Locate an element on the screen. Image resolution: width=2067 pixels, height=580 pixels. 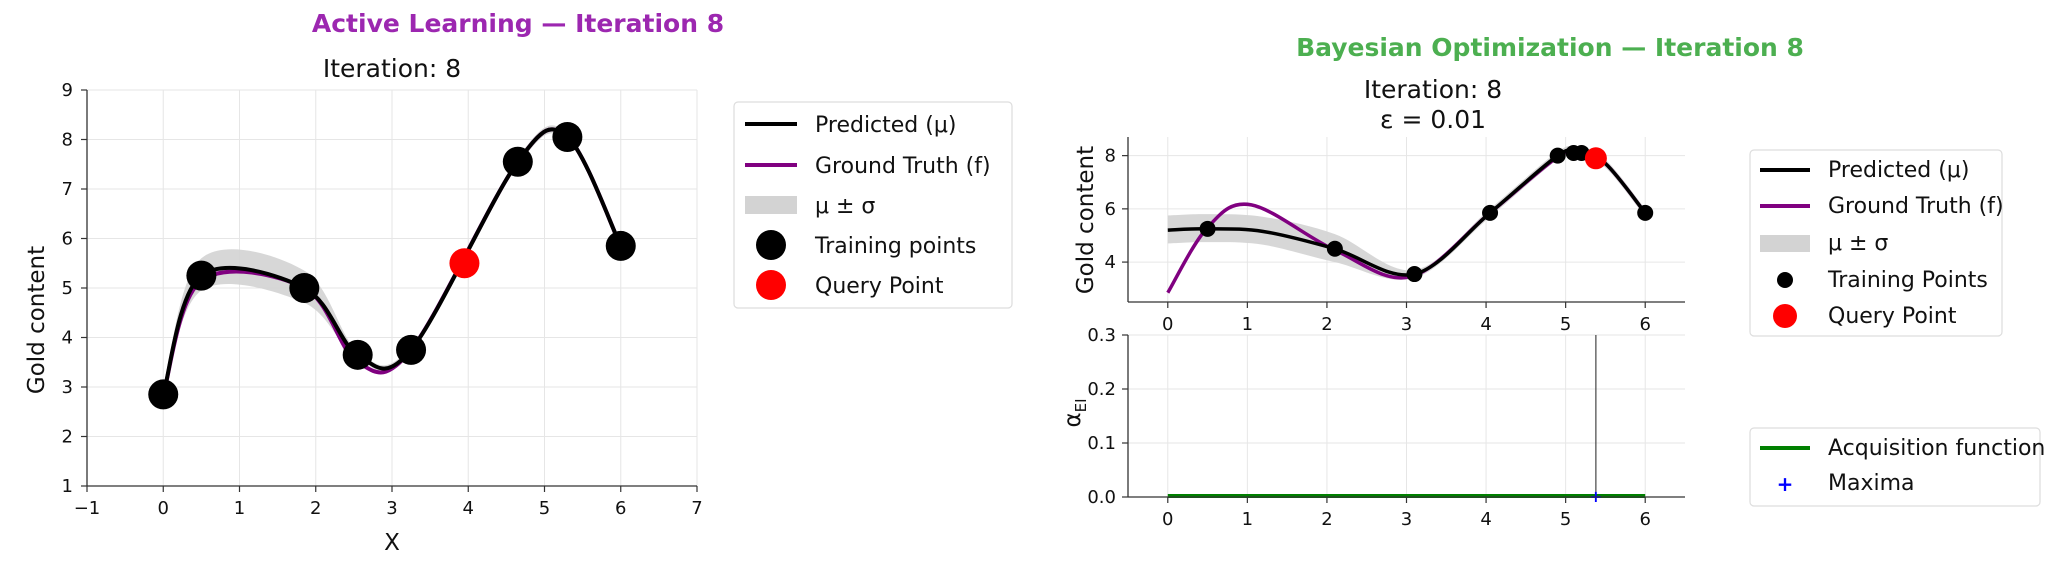
bo-band-area is located at coordinates (1406, 212).